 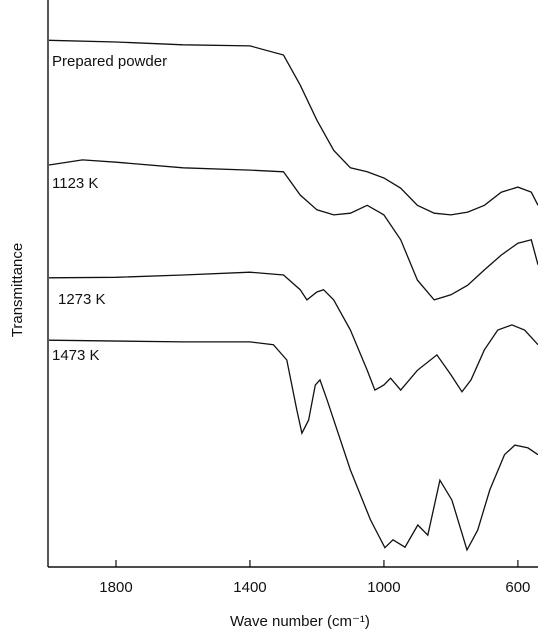 I want to click on series-label: 1473 K, so click(x=76, y=355).